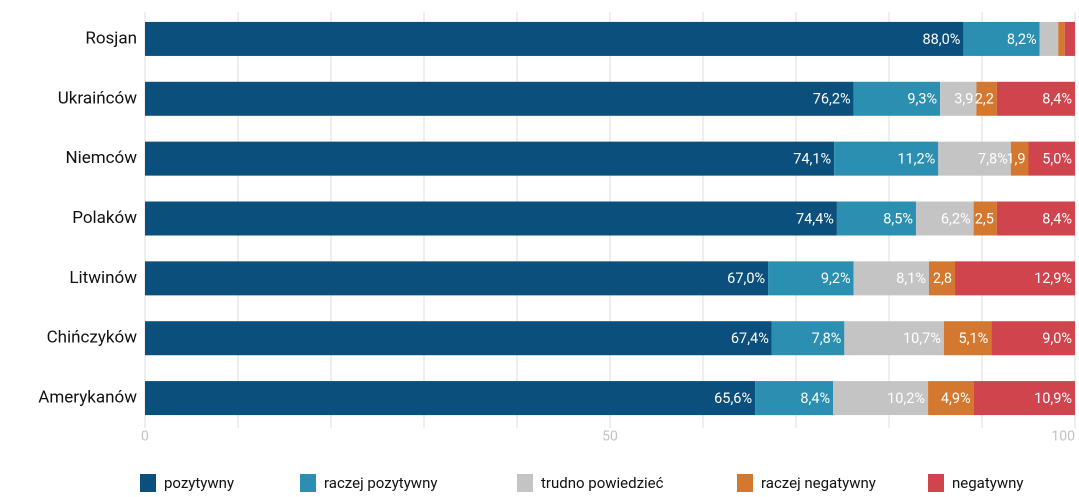 This screenshot has width=1079, height=497. I want to click on value-label: 8,5%, so click(898, 218).